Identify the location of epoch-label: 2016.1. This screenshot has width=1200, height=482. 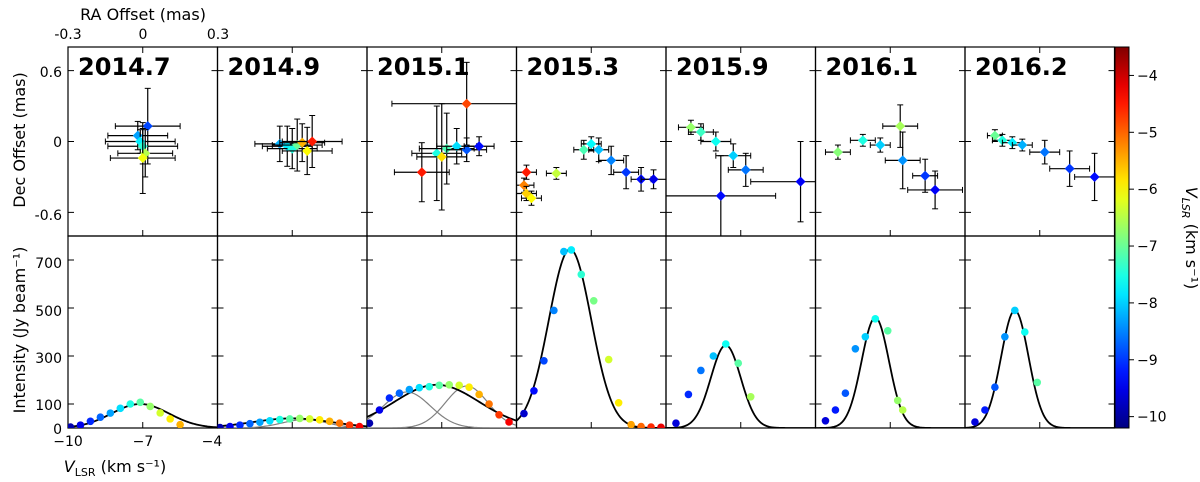
(872, 67).